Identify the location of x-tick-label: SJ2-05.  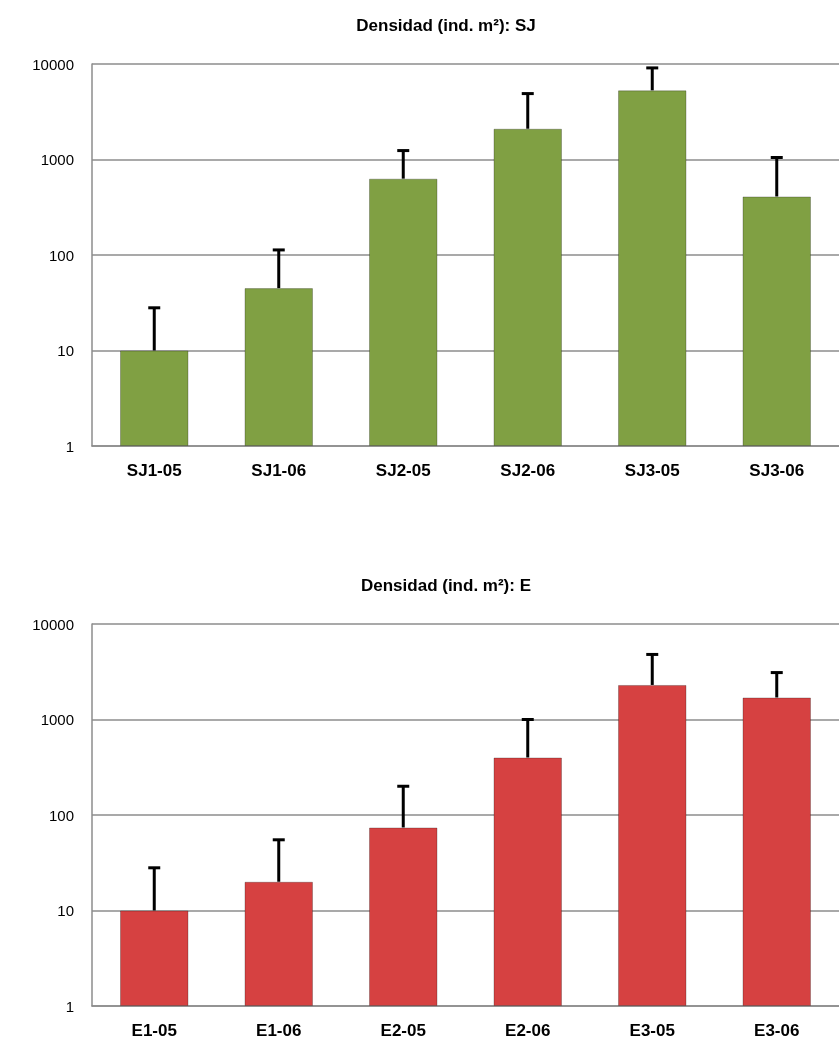
(403, 470).